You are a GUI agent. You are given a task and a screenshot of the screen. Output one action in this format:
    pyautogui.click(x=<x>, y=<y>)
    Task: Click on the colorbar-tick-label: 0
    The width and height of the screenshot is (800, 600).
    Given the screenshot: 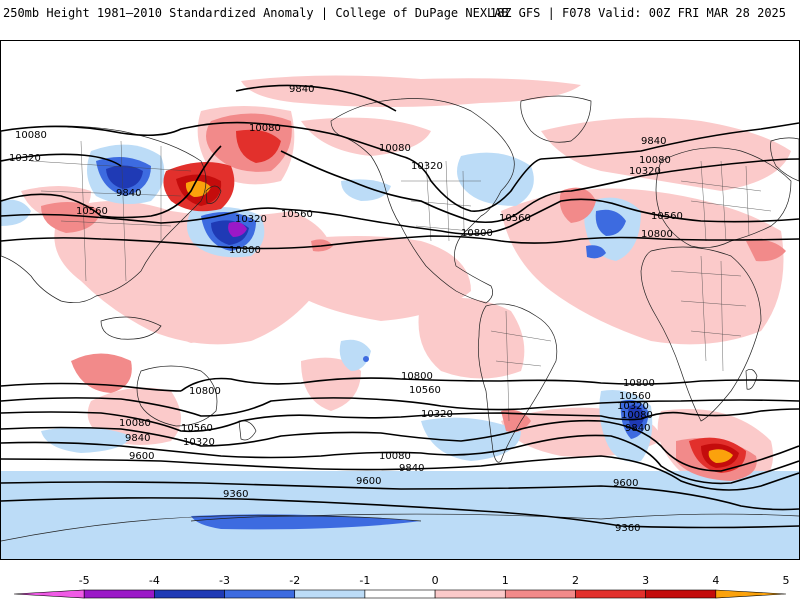 What is the action you would take?
    pyautogui.click(x=435, y=580)
    